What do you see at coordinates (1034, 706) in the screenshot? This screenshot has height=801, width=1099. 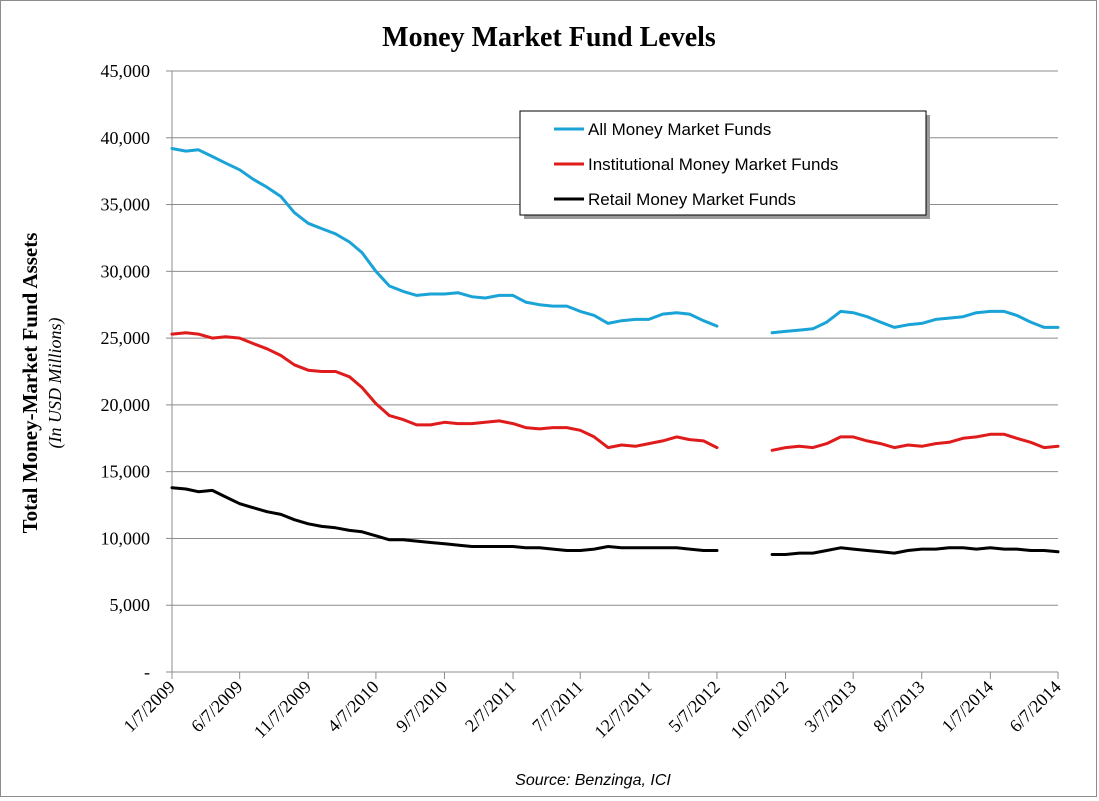 I see `x-tick-label: 6/7/2014` at bounding box center [1034, 706].